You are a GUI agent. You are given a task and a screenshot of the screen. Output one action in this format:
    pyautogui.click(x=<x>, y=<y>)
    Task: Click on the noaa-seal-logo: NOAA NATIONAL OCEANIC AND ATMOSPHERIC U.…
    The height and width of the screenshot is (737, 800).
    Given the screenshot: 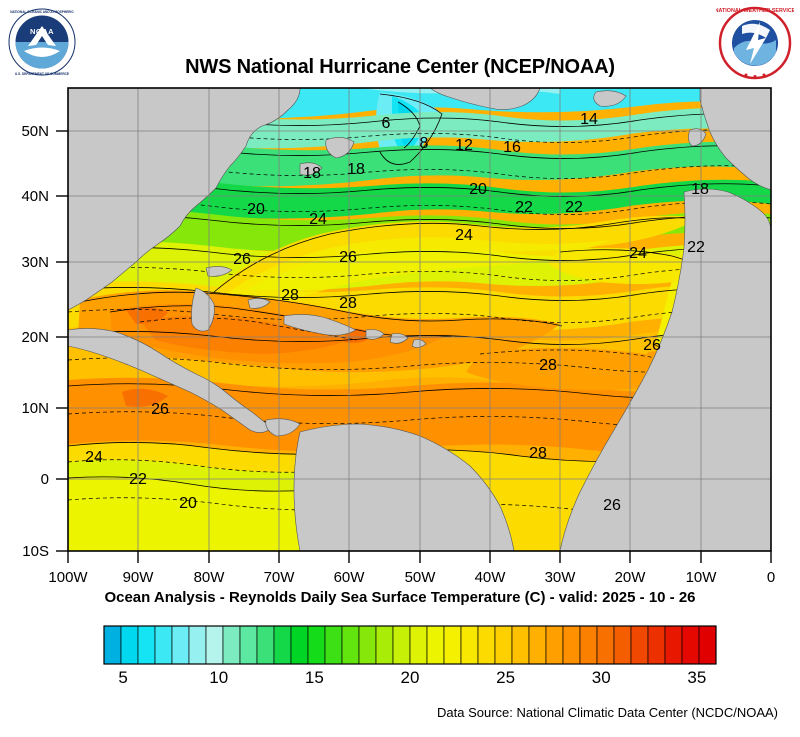 What is the action you would take?
    pyautogui.click(x=42, y=42)
    